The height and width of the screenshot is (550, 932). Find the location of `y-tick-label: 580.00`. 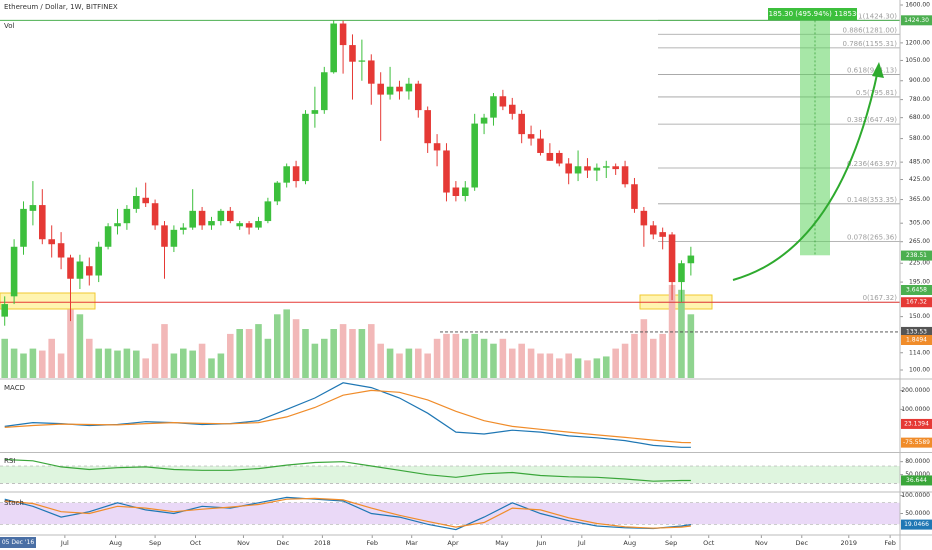

y-tick-label: 580.00 is located at coordinates (919, 138).